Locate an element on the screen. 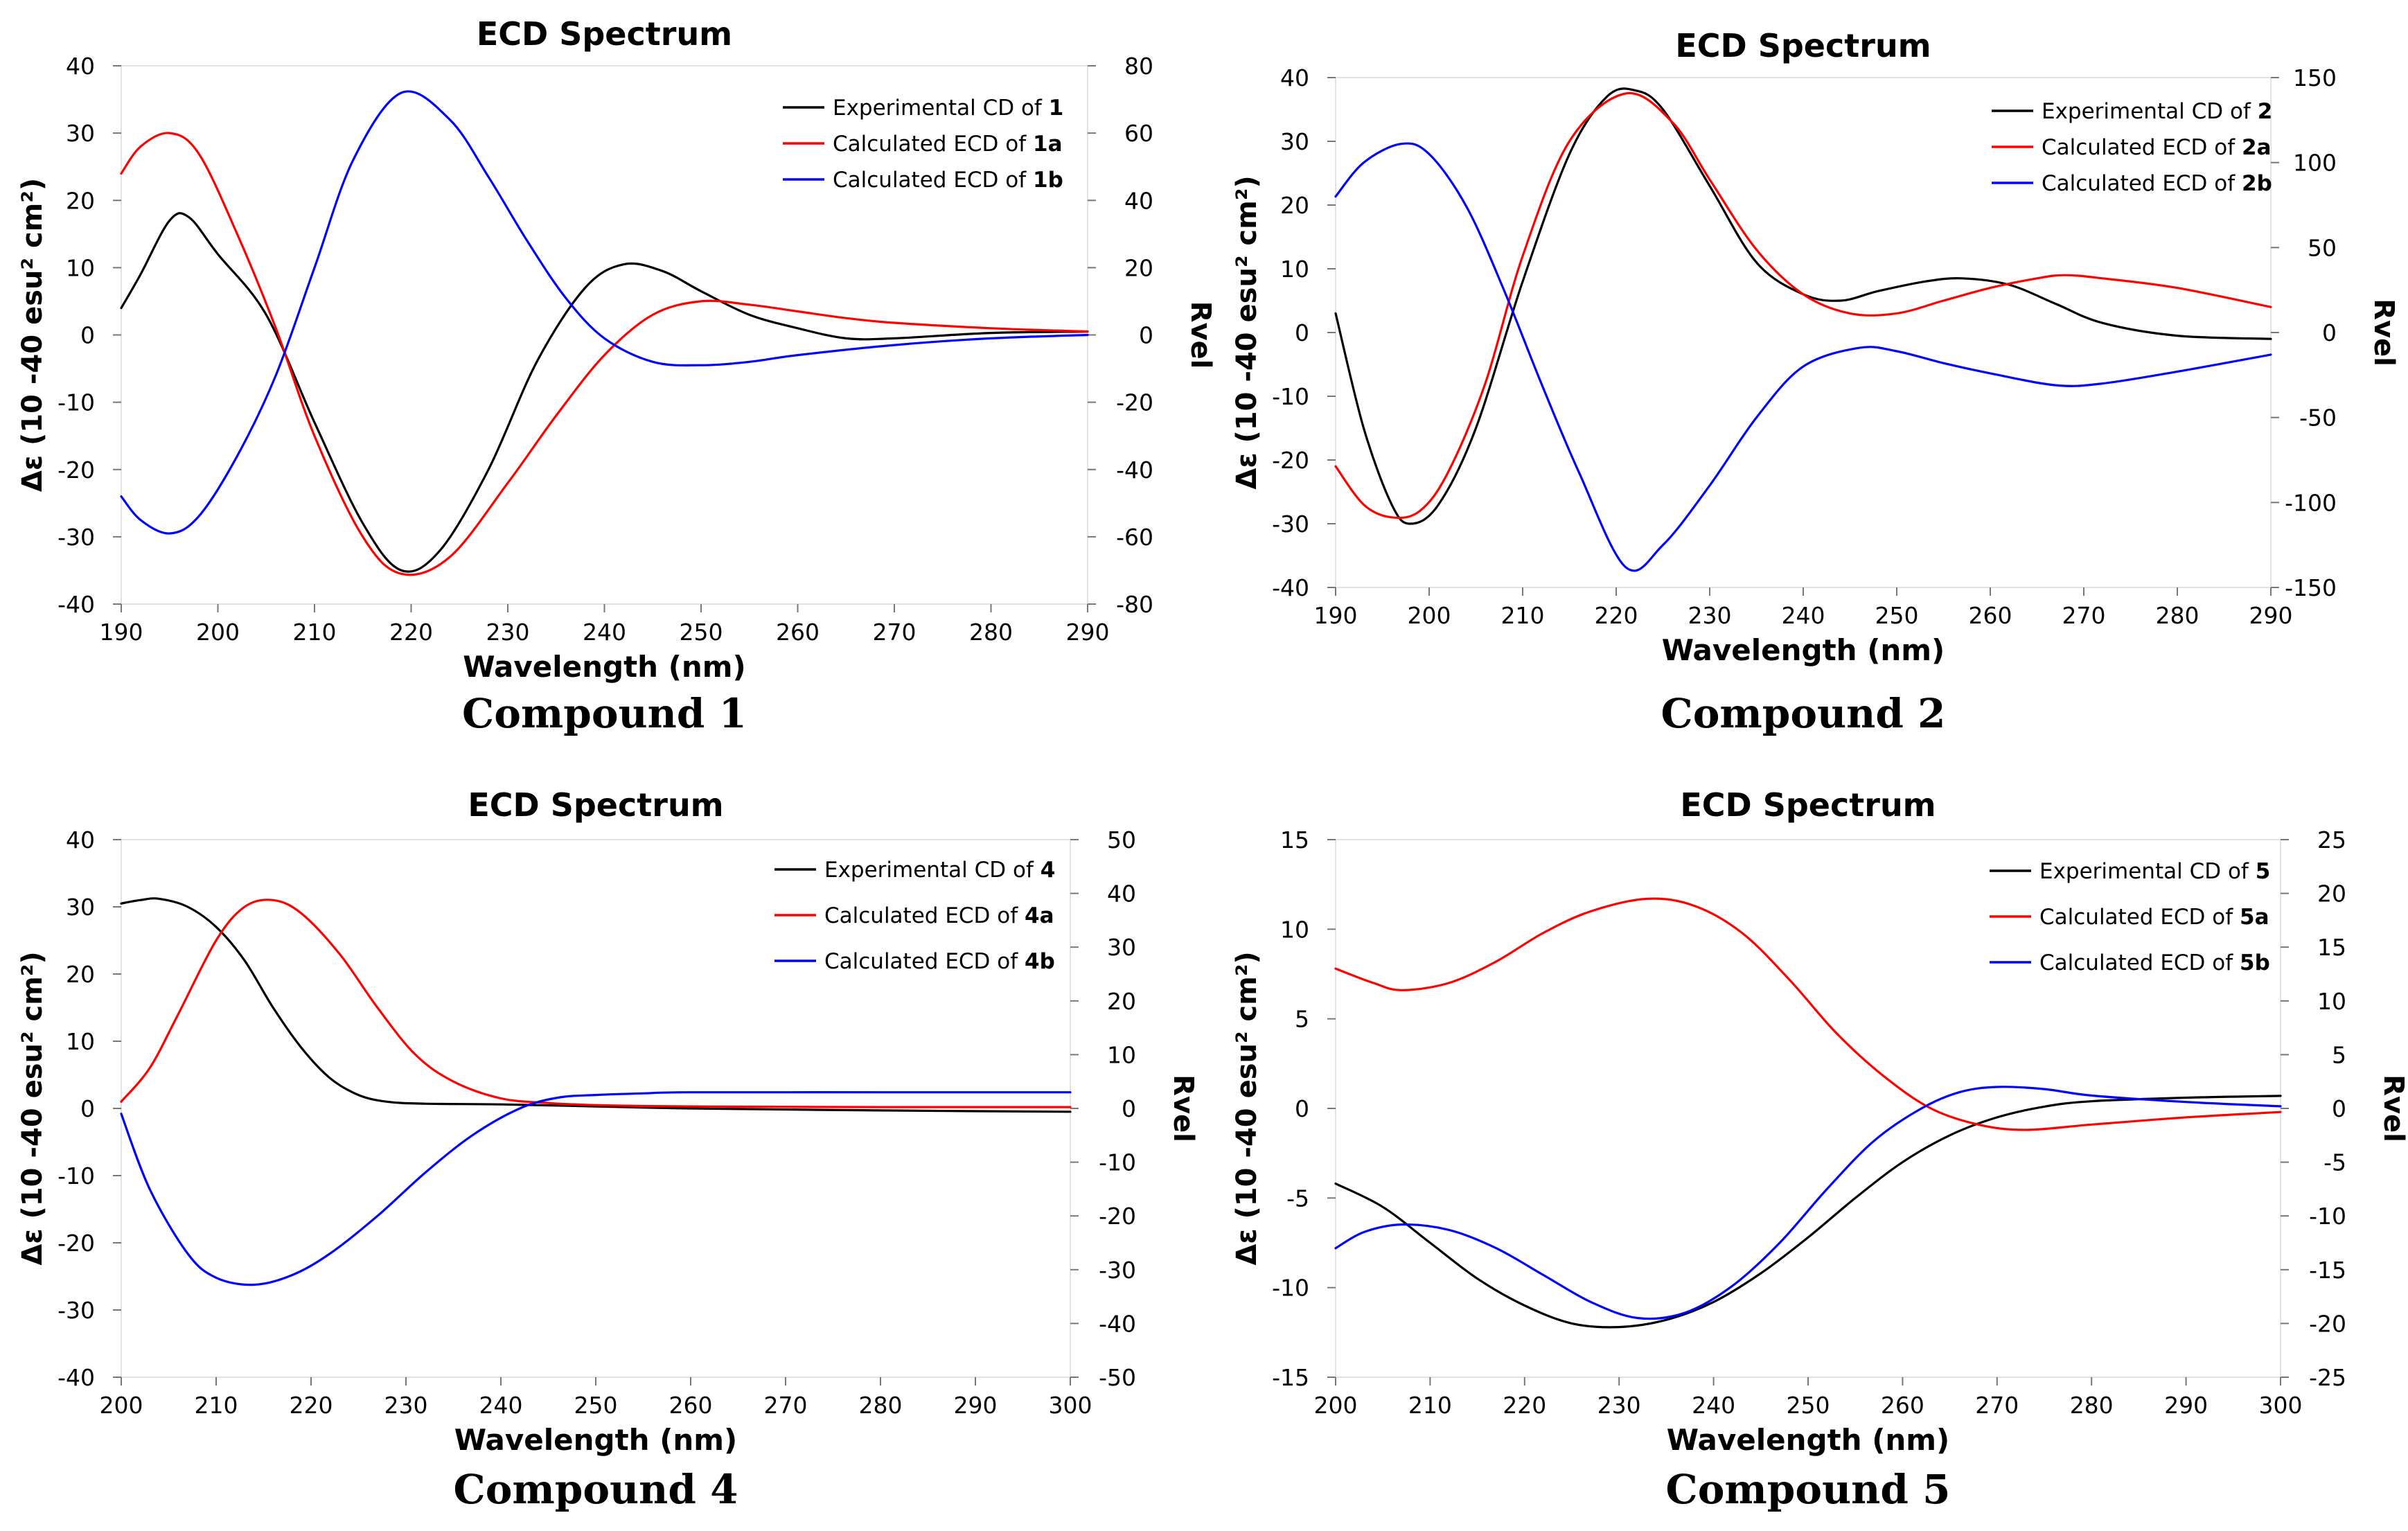 Image resolution: width=2408 pixels, height=1531 pixels. y2-tick-label: -100 is located at coordinates (2311, 502).